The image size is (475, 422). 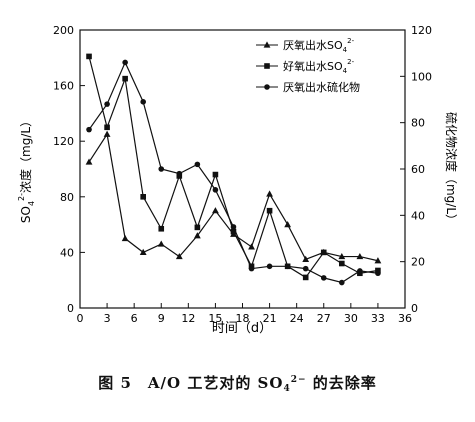 I want to click on legend: 厌氧出水SO42-好氧出水SO42-厌氧出水硫化物, so click(x=308, y=65).